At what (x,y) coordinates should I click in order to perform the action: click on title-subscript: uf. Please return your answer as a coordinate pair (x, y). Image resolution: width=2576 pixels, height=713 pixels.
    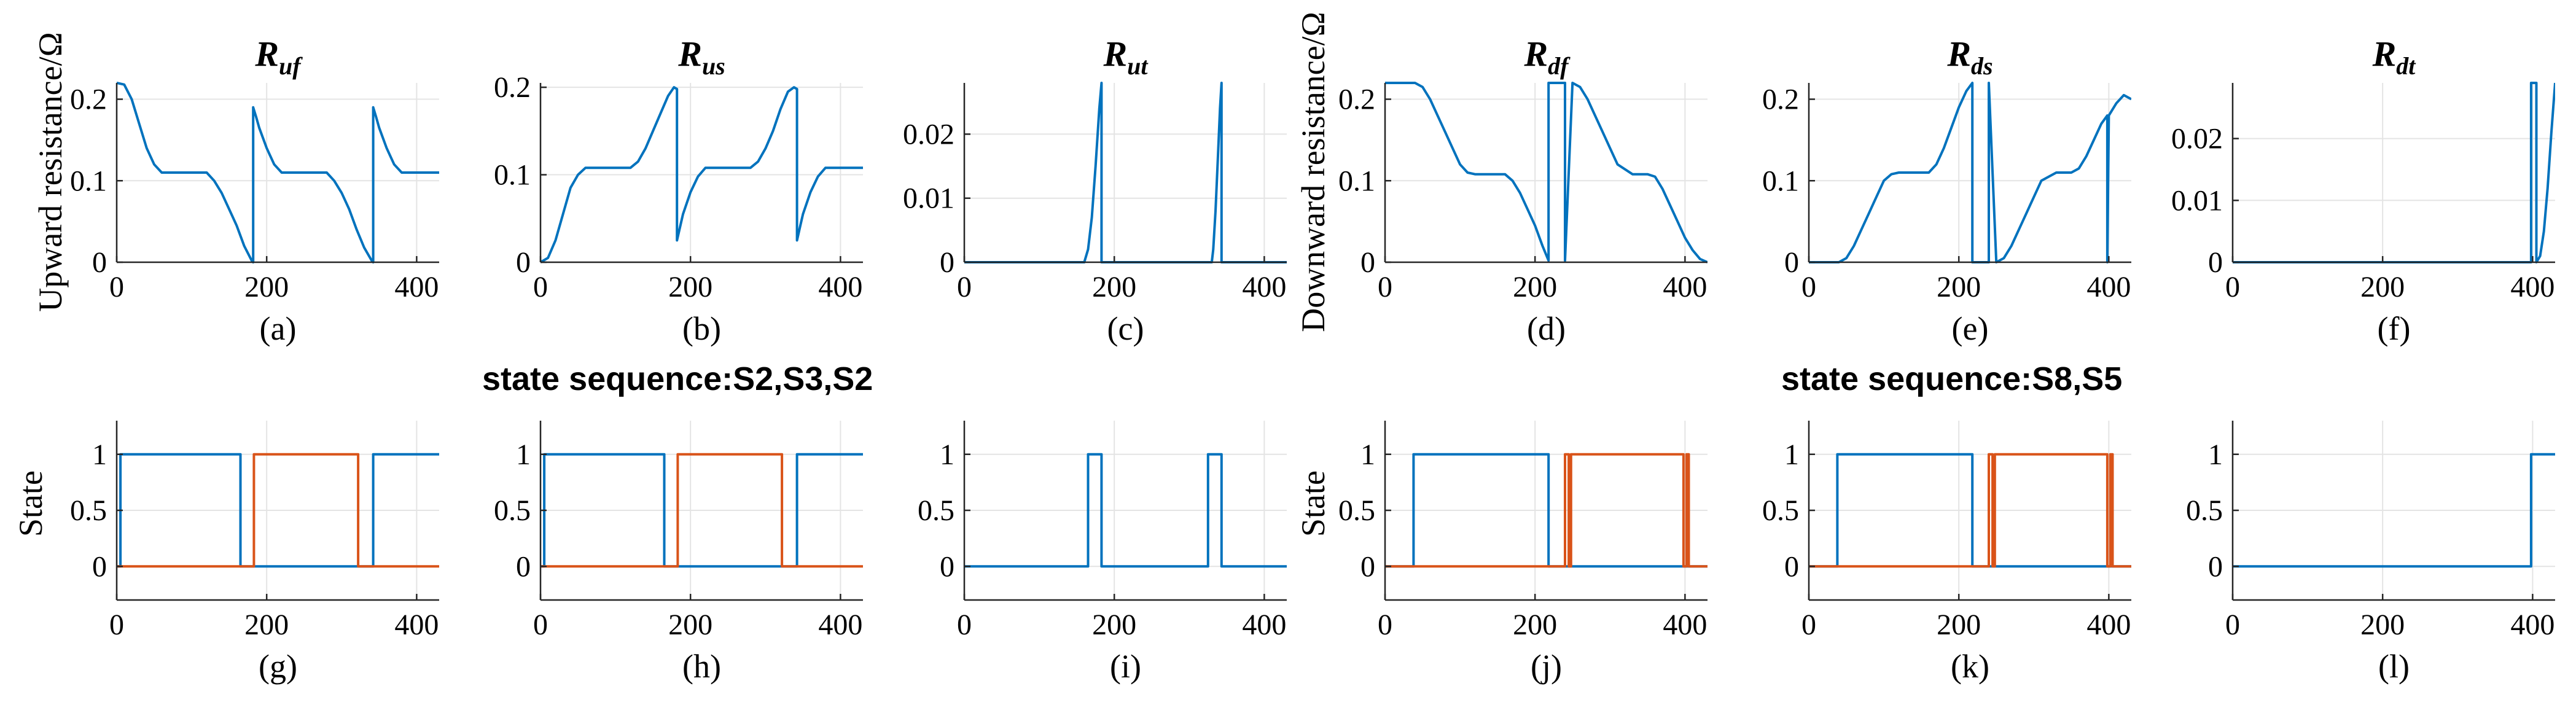
    Looking at the image, I should click on (291, 66).